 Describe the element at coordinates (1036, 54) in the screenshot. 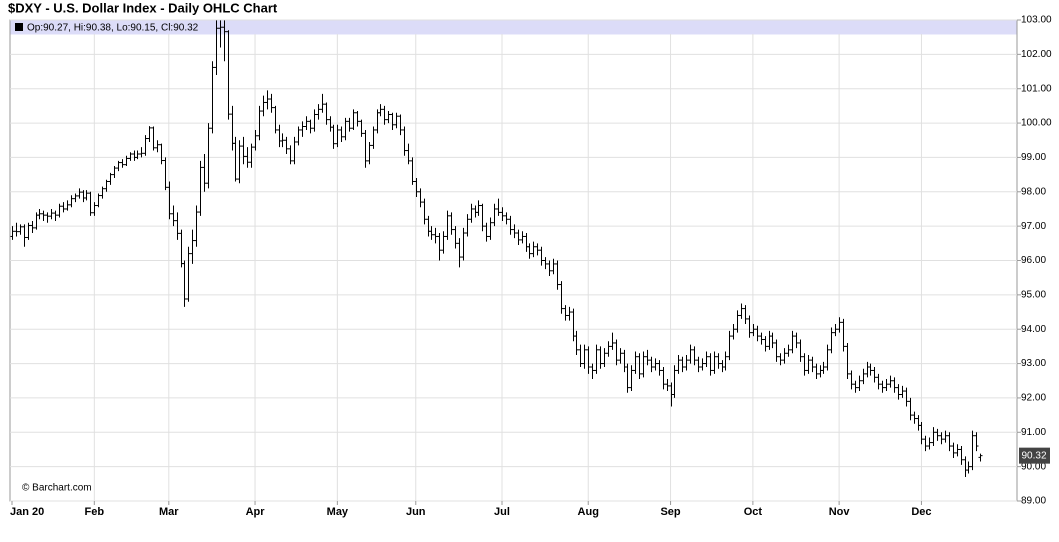

I see `y-tick-label: 102.00` at that location.